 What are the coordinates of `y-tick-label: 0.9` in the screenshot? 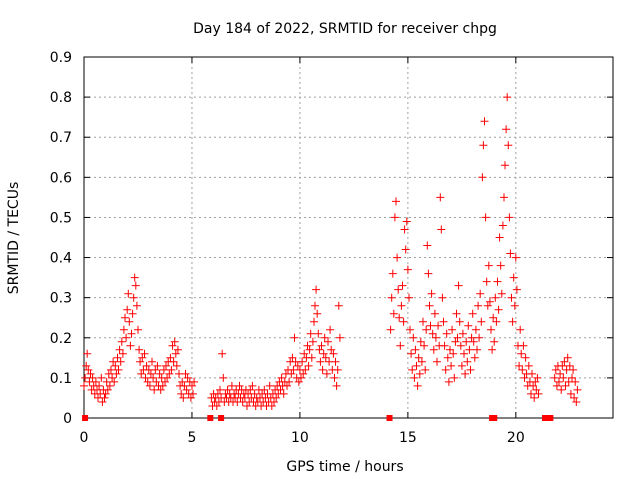 It's located at (61, 58).